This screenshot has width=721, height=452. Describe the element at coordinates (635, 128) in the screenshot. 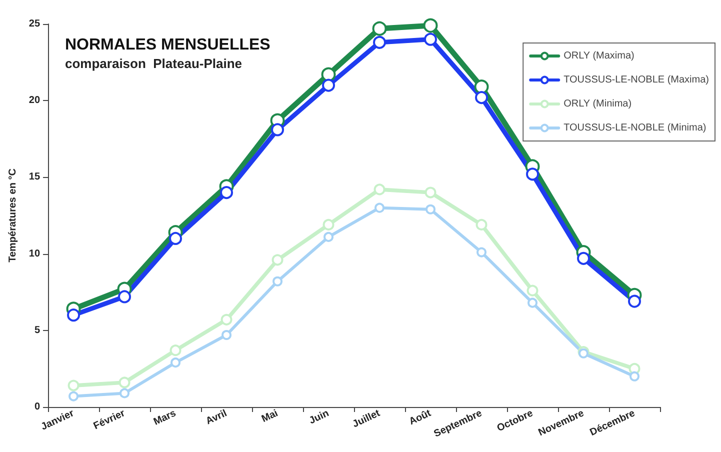

I see `legend-label: TOUSSUS-LE-NOBLE (Minima)` at that location.